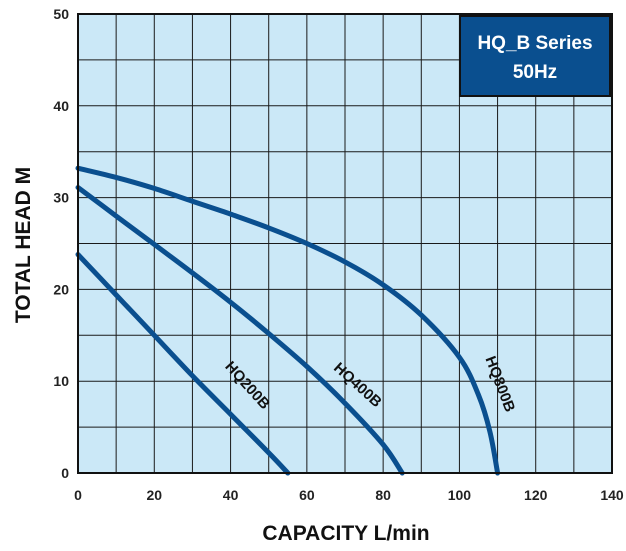 The image size is (626, 551). Describe the element at coordinates (183, 364) in the screenshot. I see `series-curve-hq200b` at that location.